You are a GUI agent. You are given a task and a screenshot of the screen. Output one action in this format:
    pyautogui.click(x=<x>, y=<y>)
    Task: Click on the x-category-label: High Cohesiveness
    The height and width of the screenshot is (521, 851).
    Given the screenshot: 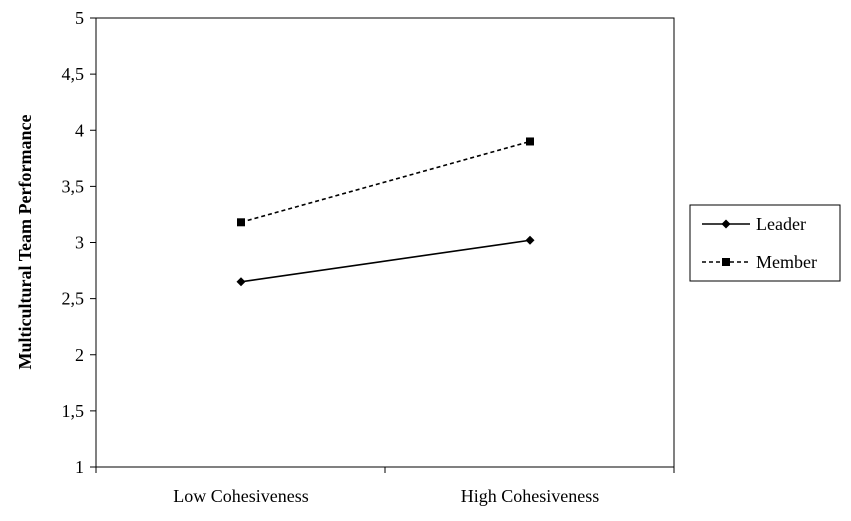 What is the action you would take?
    pyautogui.click(x=530, y=496)
    